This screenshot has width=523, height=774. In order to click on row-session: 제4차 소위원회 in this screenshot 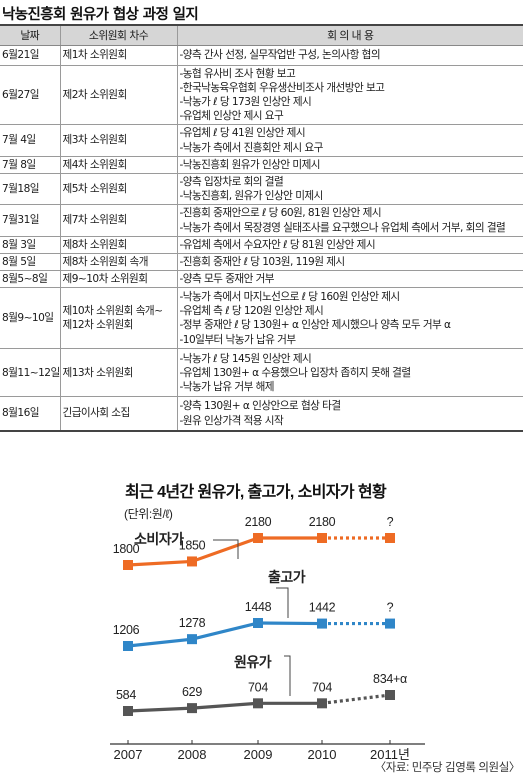, I will do `click(119, 165)`.